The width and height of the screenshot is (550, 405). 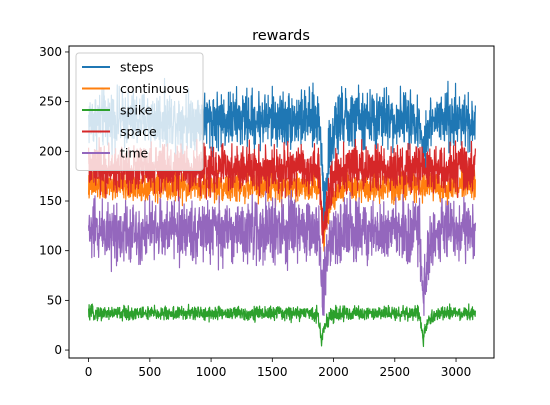 I want to click on y-tick-label: 250, so click(x=50, y=102).